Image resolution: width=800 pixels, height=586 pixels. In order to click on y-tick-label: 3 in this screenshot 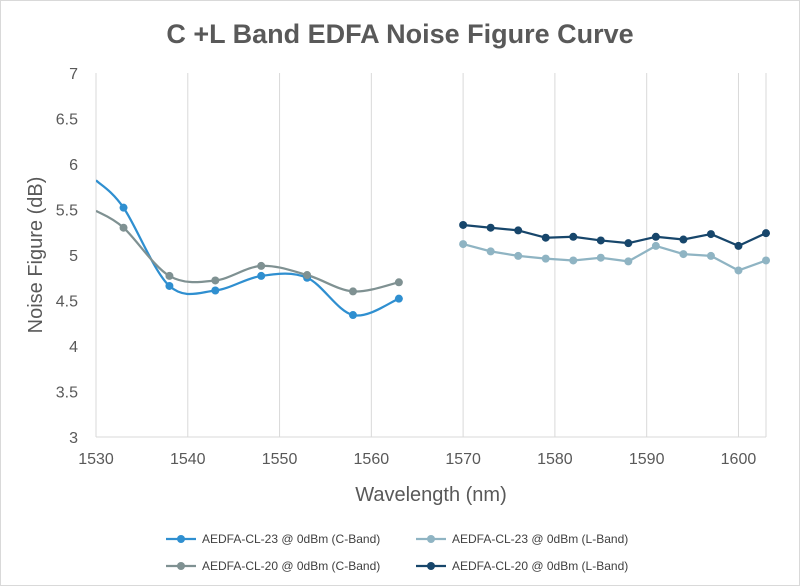, I will do `click(73, 438)`.